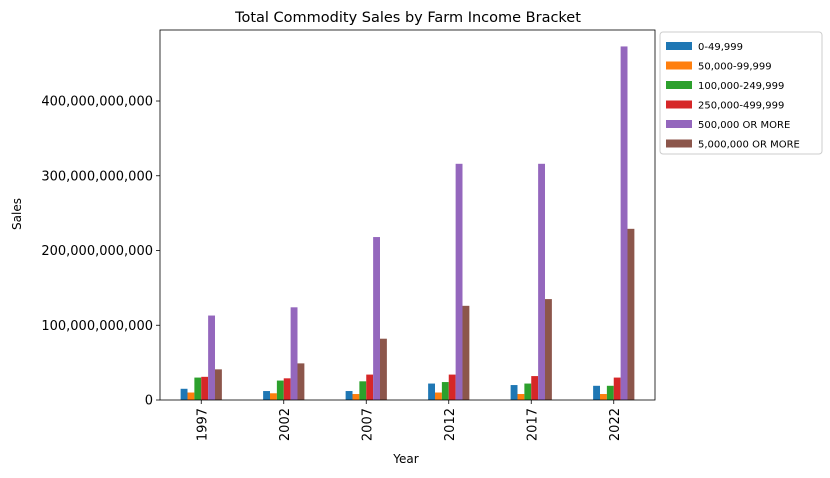 This screenshot has height=478, width=830. What do you see at coordinates (285, 424) in the screenshot?
I see `x-tick-label: 2002` at bounding box center [285, 424].